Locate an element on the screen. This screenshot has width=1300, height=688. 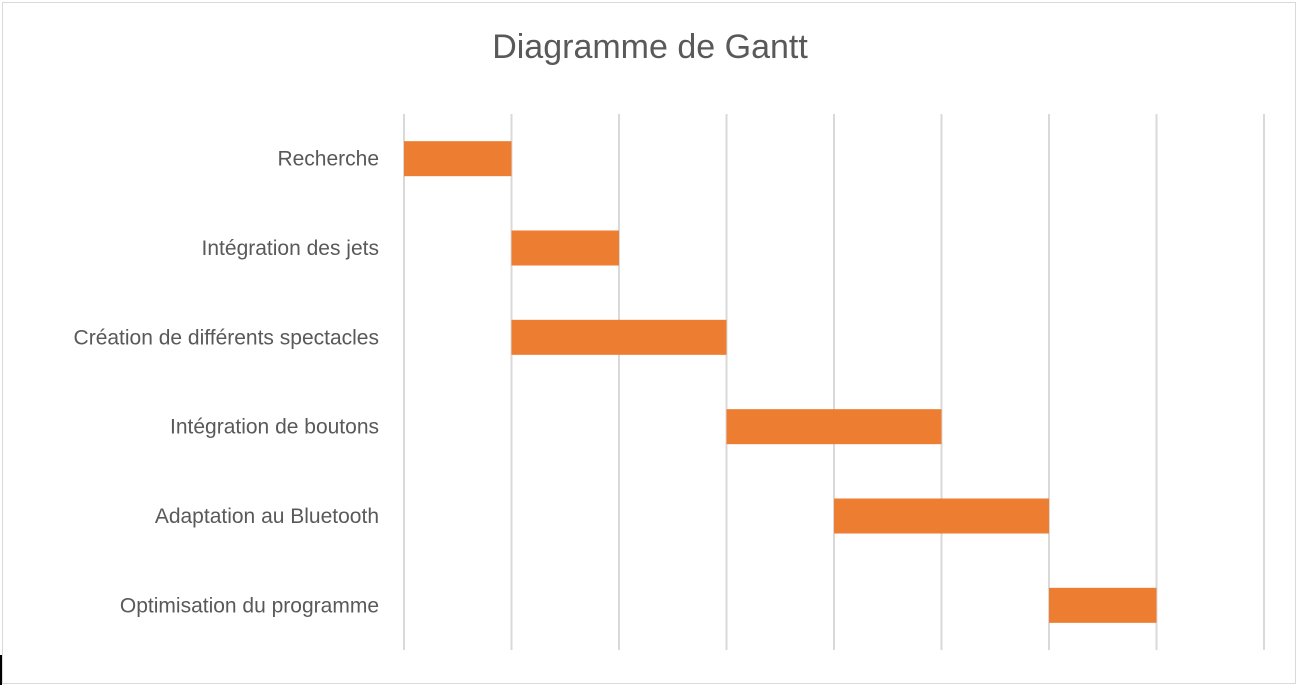
task-label: Création de différents spectacles is located at coordinates (226, 337).